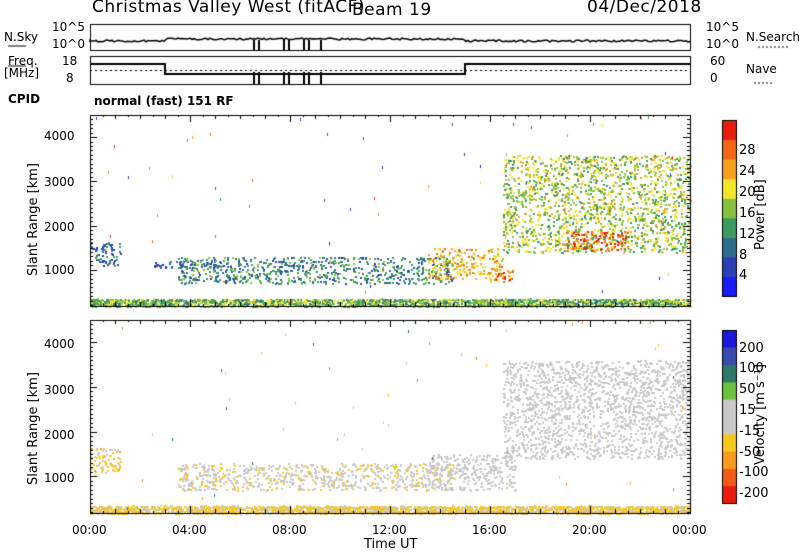  I want to click on power-cb-tick-4: 4, so click(743, 275).